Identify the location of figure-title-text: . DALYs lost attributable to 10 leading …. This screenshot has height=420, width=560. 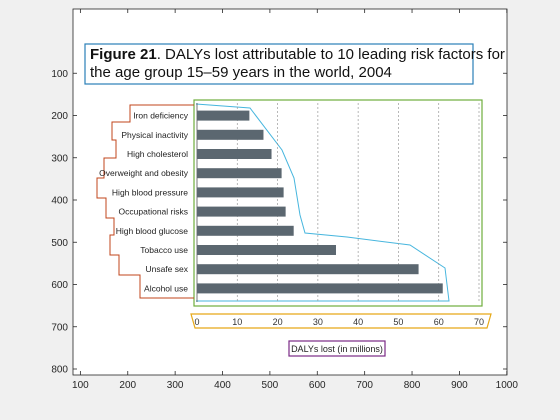
(331, 54).